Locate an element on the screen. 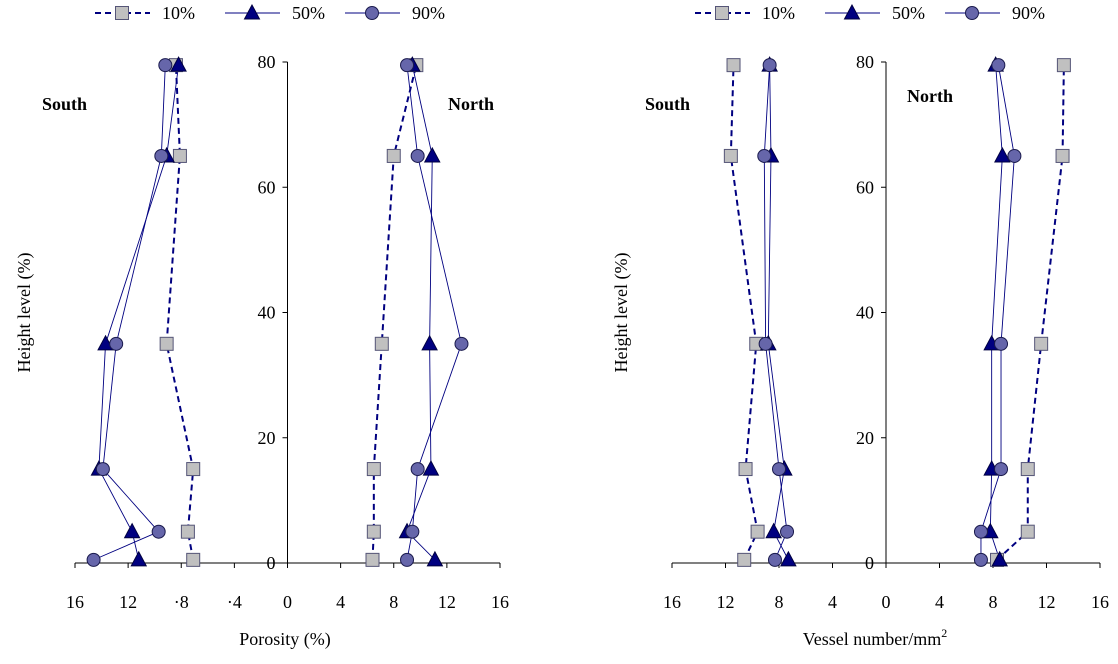  y-axis-label: Height level (%) is located at coordinates (621, 313).